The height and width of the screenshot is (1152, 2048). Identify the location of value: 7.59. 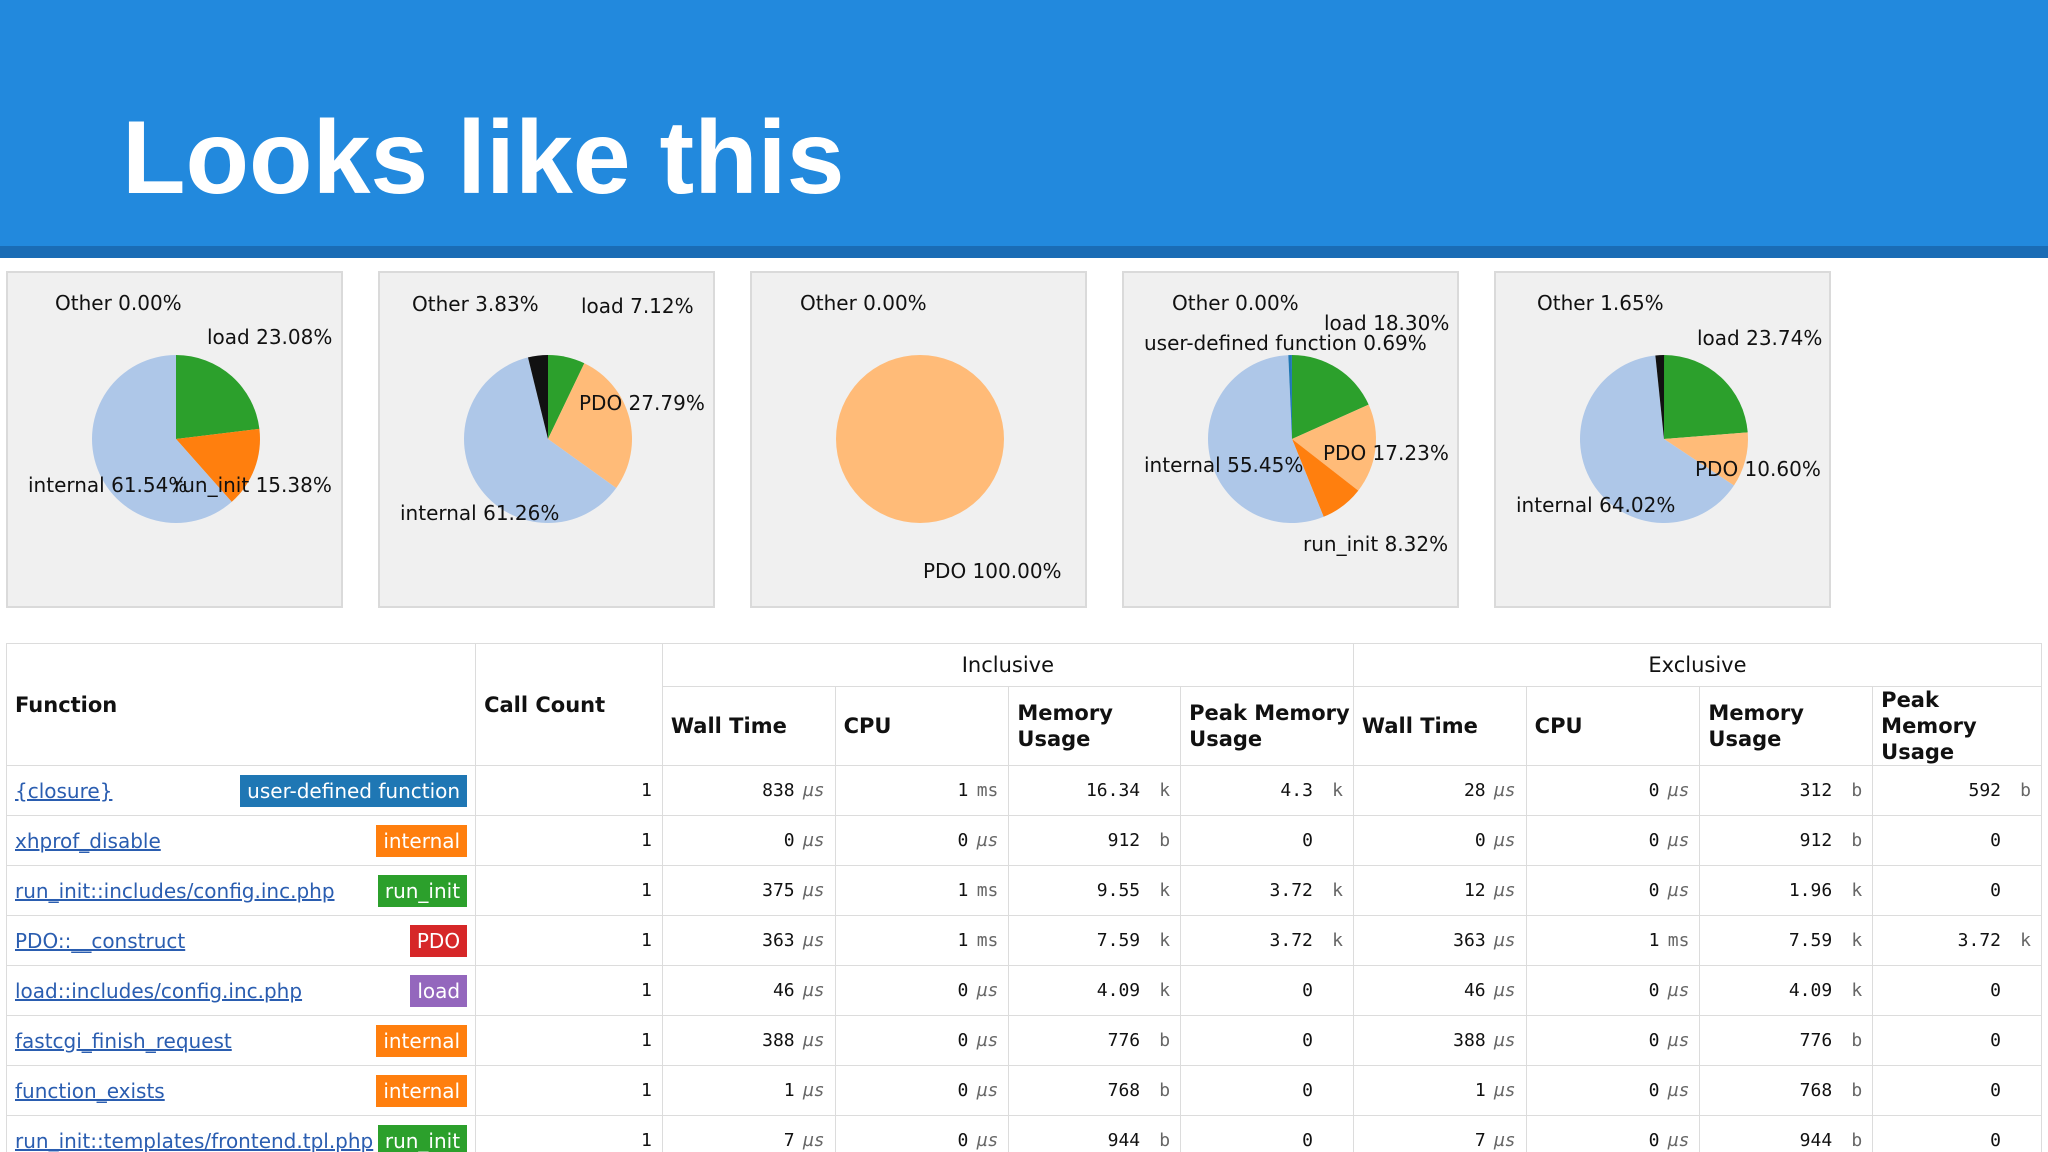
(1810, 940).